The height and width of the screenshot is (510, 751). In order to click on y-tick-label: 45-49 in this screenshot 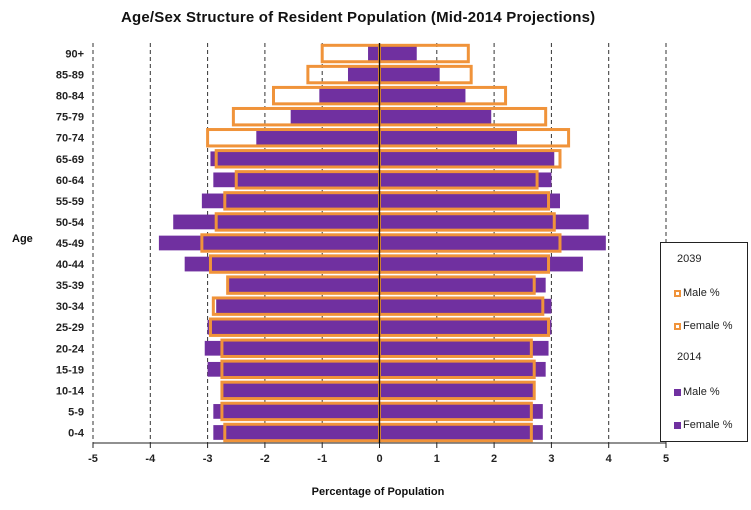, I will do `click(70, 244)`.